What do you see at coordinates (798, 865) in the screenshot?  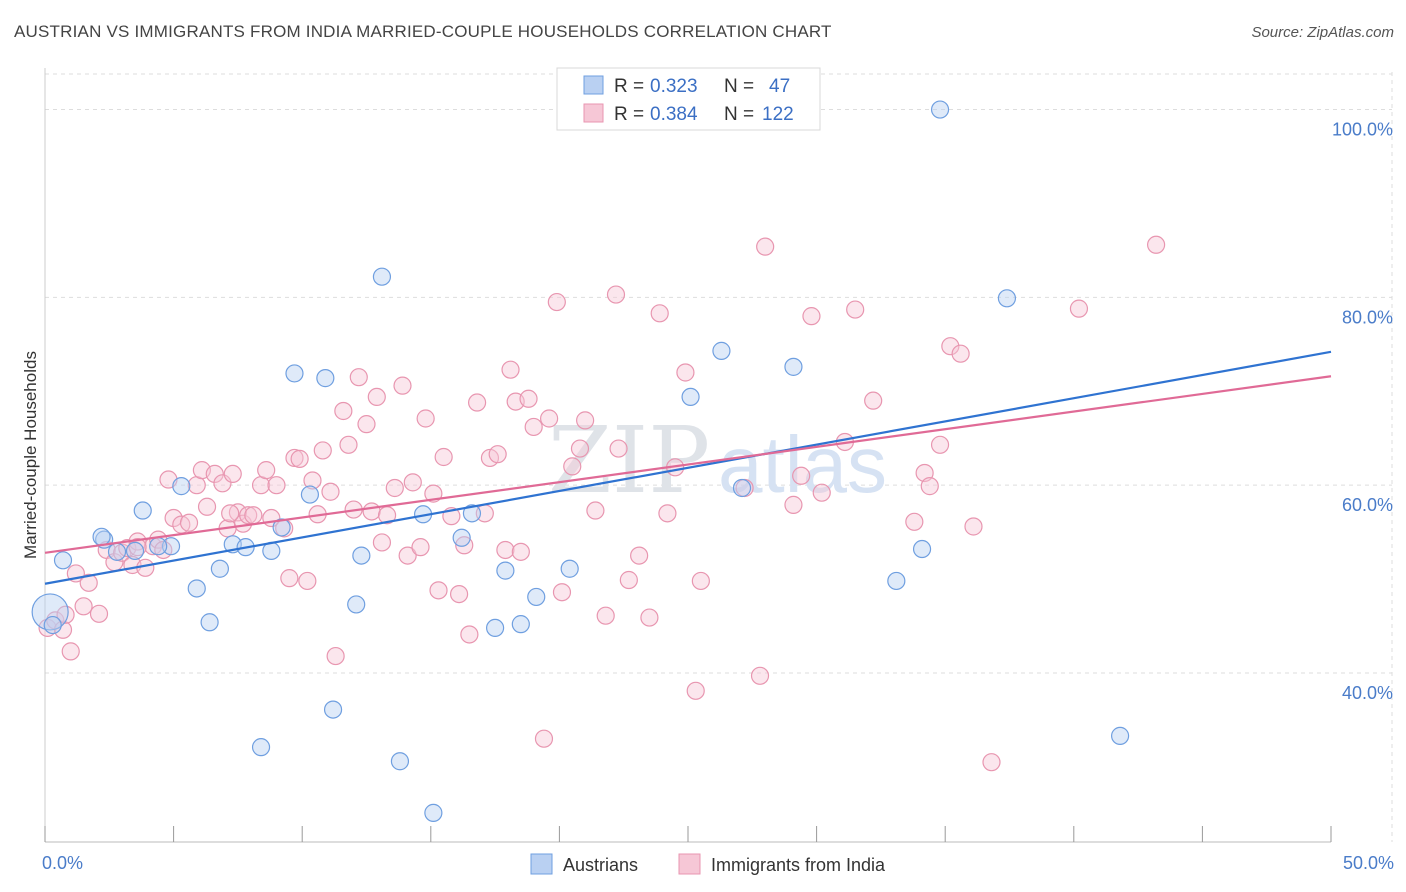 I see `bottom-legend-india: Immigrants from India` at bounding box center [798, 865].